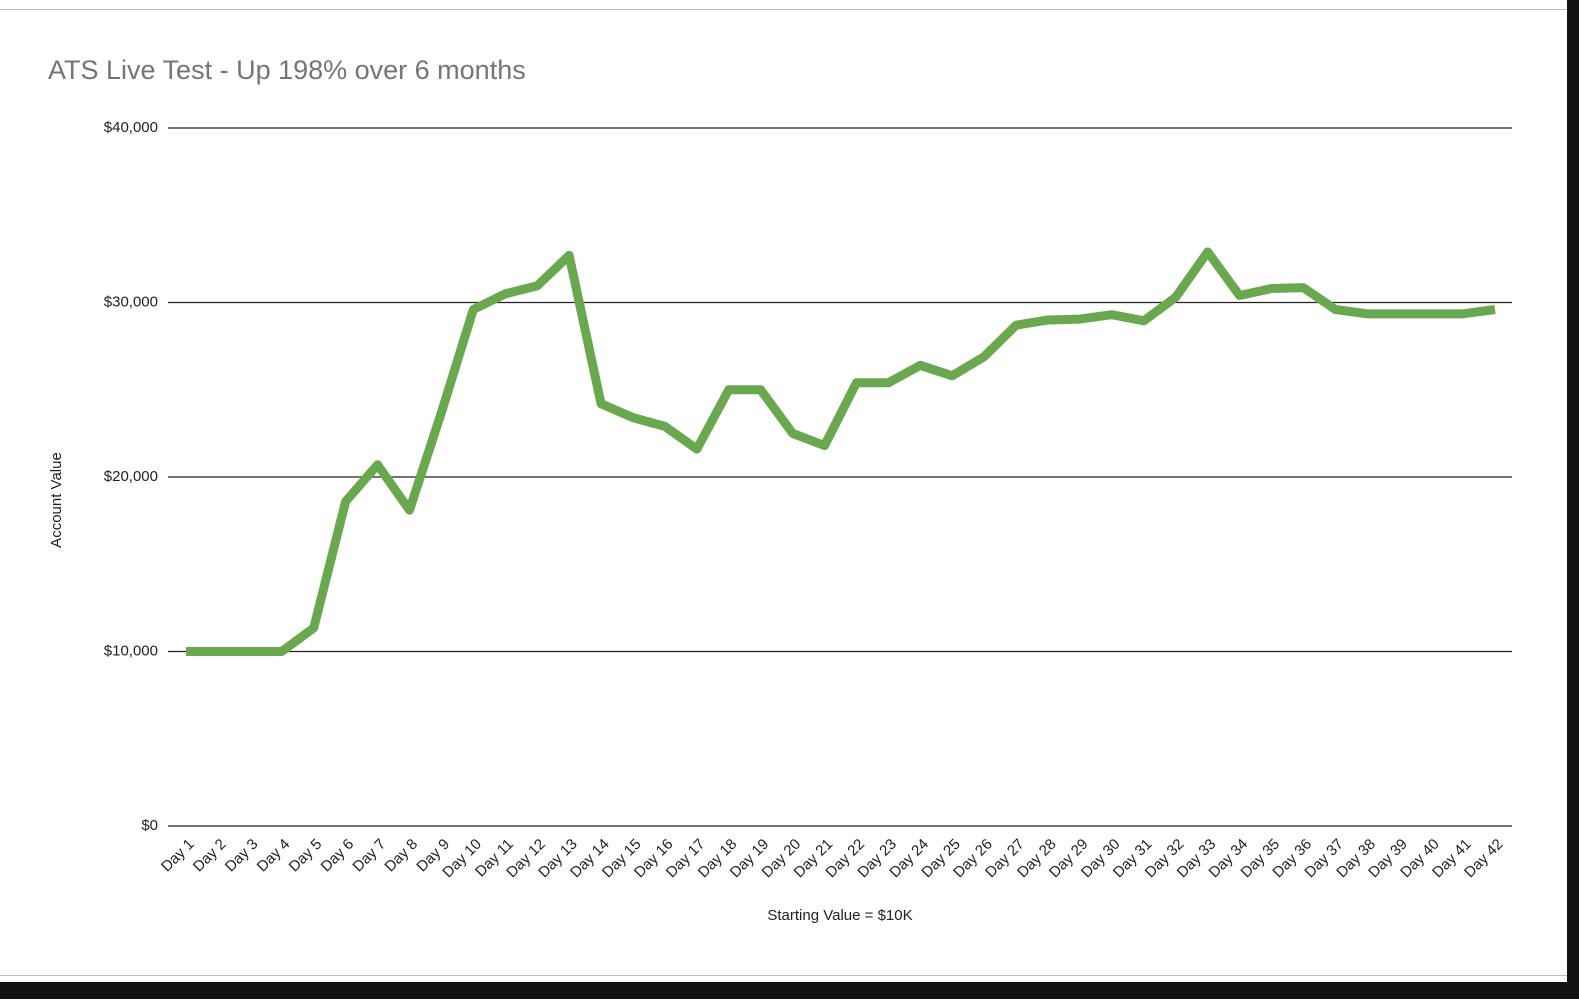 Image resolution: width=1579 pixels, height=1004 pixels. I want to click on y-tick-label: $30,000, so click(131, 301).